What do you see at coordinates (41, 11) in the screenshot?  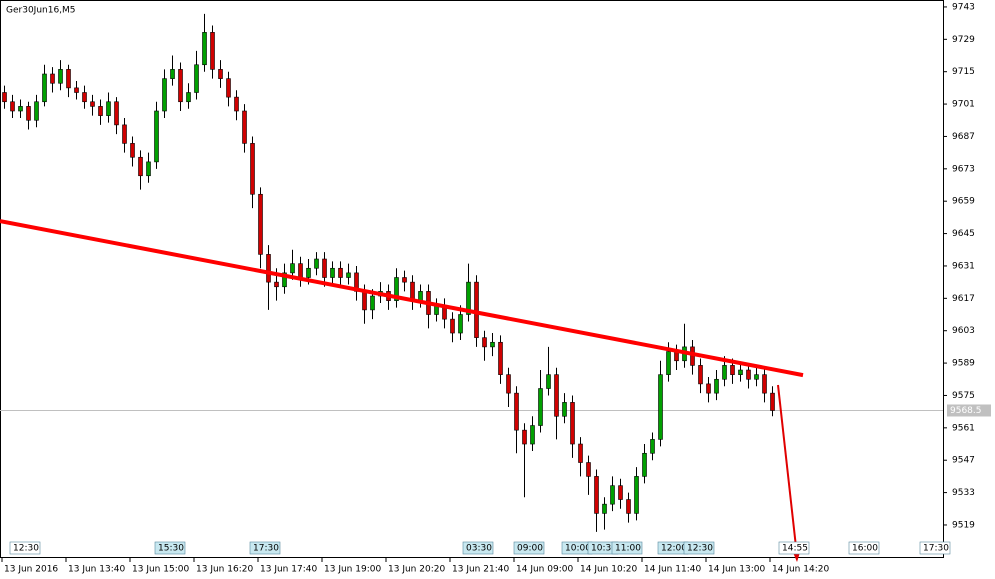 I see `chart-title: Ger30Jun16,M5` at bounding box center [41, 11].